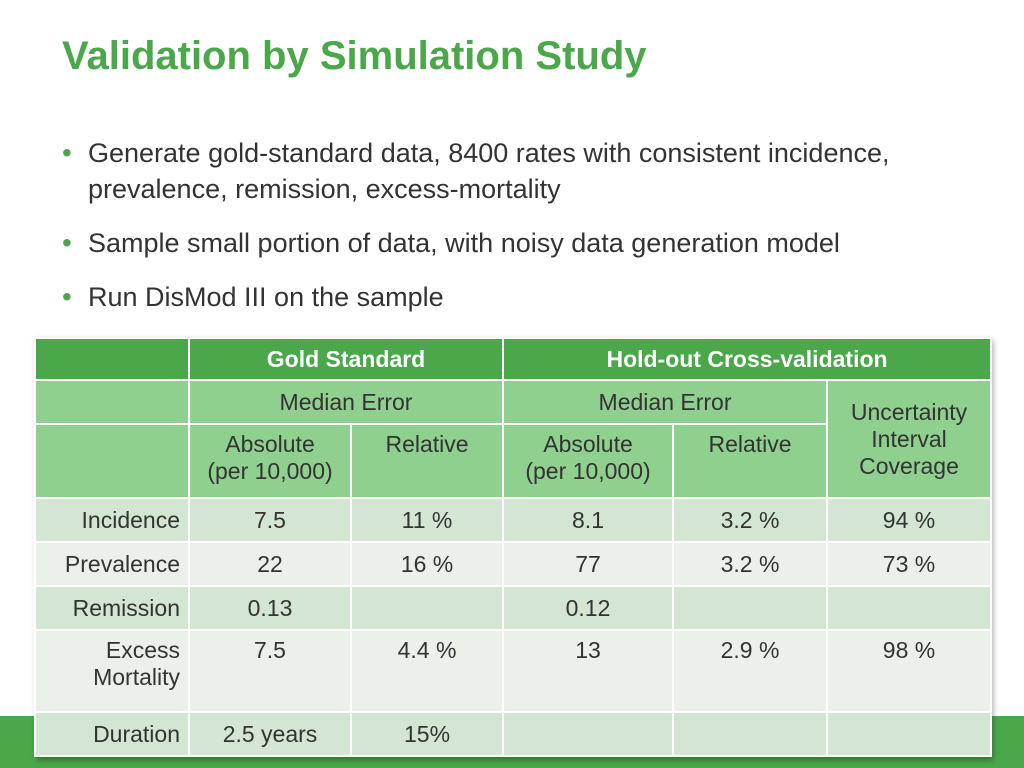 This screenshot has width=1024, height=768. What do you see at coordinates (270, 471) in the screenshot?
I see `units-gs-absolute-line: (per 10,000)` at bounding box center [270, 471].